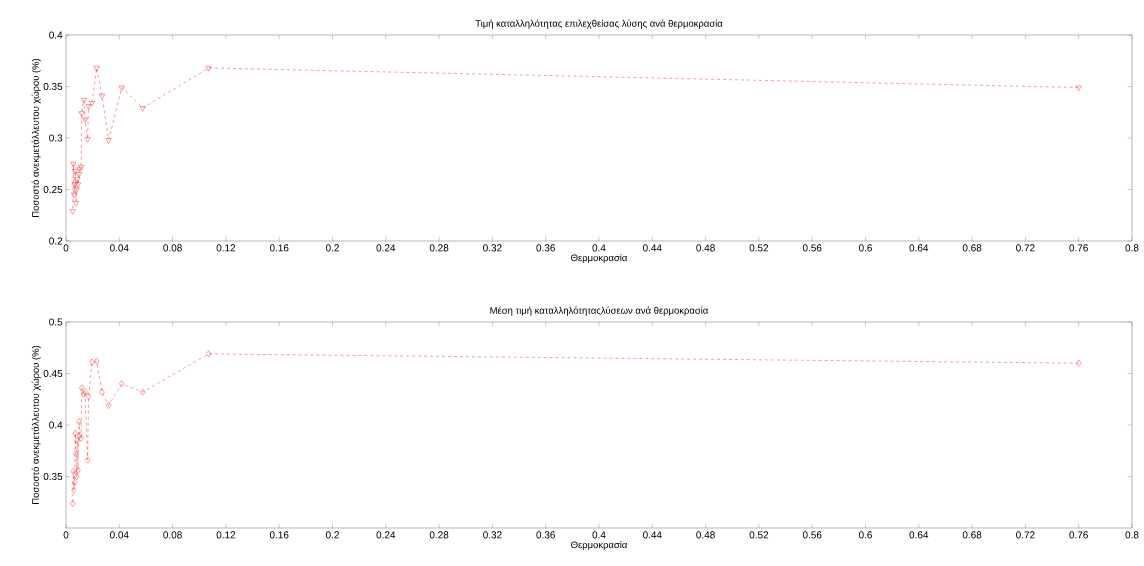  What do you see at coordinates (56, 322) in the screenshot?
I see `y-tick-label: 0.5` at bounding box center [56, 322].